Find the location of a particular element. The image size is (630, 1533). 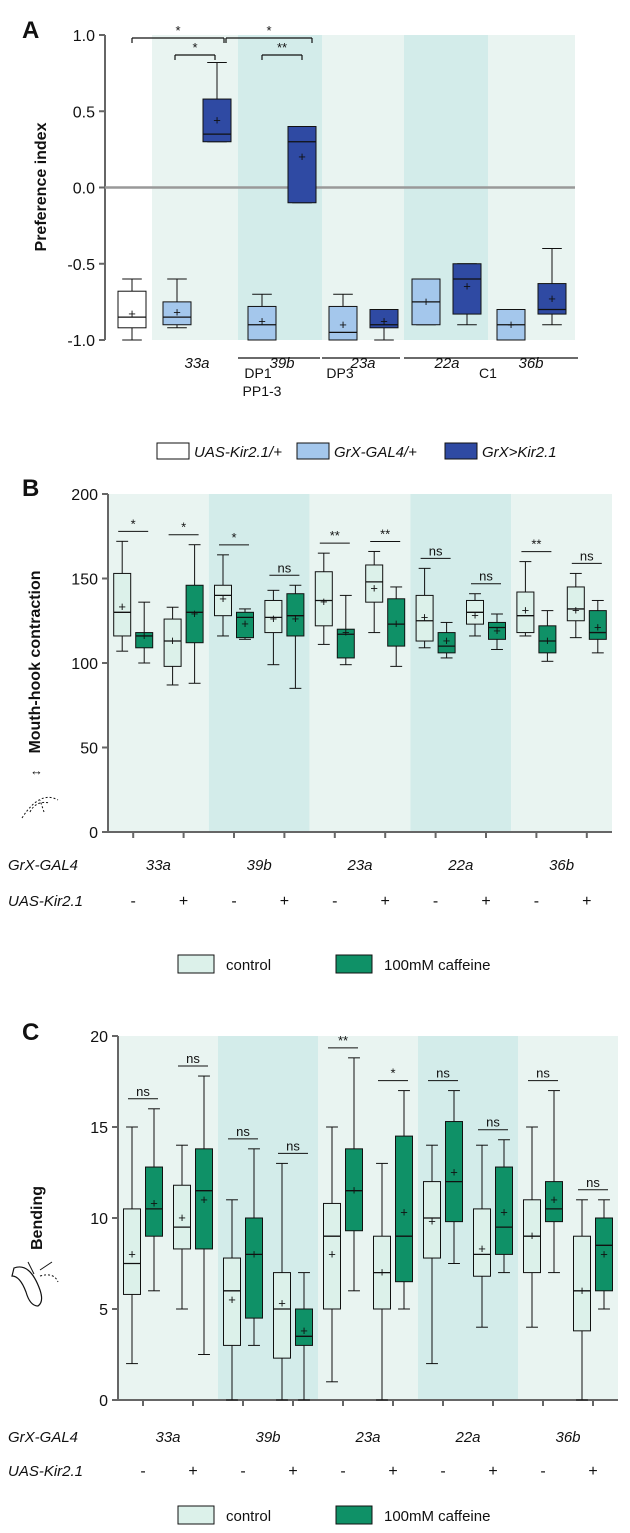

legend-label-caffeine-c: 100mM caffeine is located at coordinates (437, 1516).